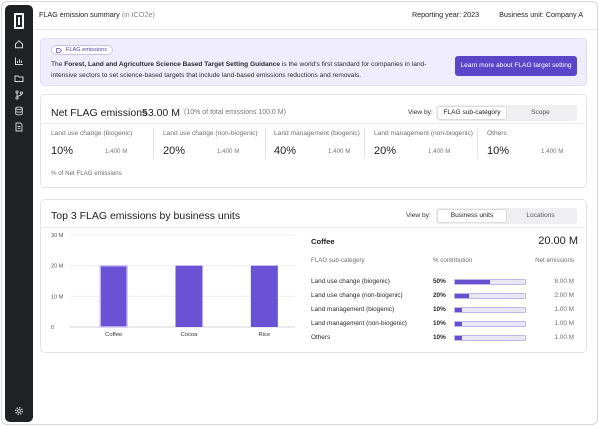 The image size is (599, 427). Describe the element at coordinates (235, 112) in the screenshot. I see `net-emissions-note: (10% of total emissions 100.0 M)` at that location.